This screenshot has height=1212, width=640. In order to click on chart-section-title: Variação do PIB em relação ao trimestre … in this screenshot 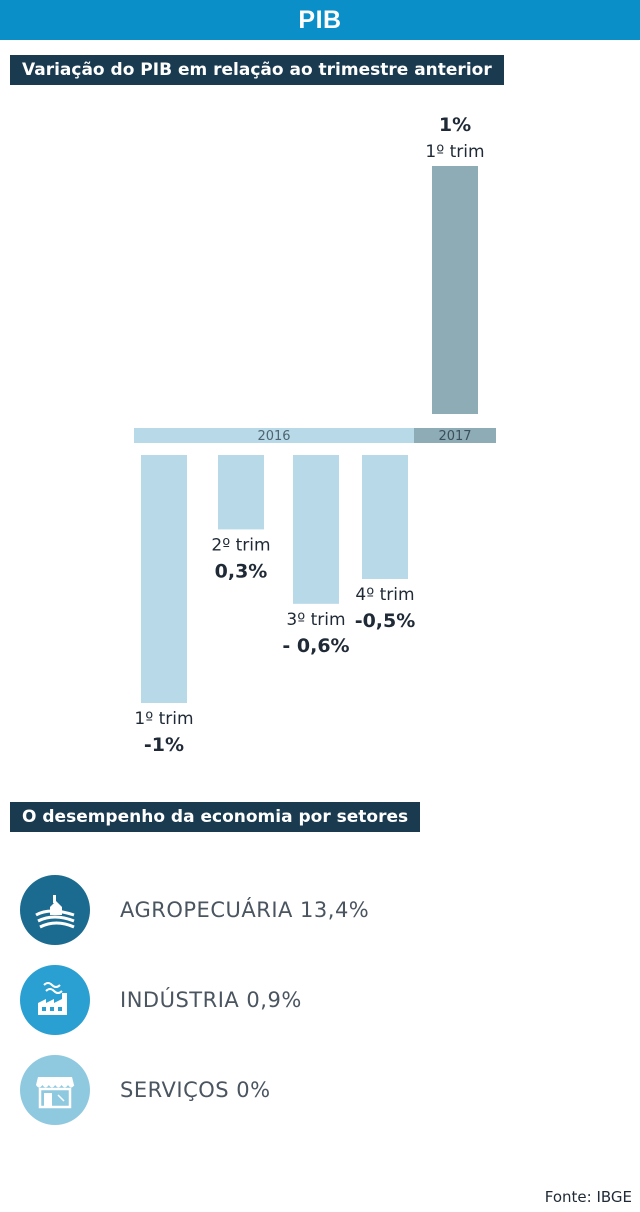, I will do `click(257, 70)`.